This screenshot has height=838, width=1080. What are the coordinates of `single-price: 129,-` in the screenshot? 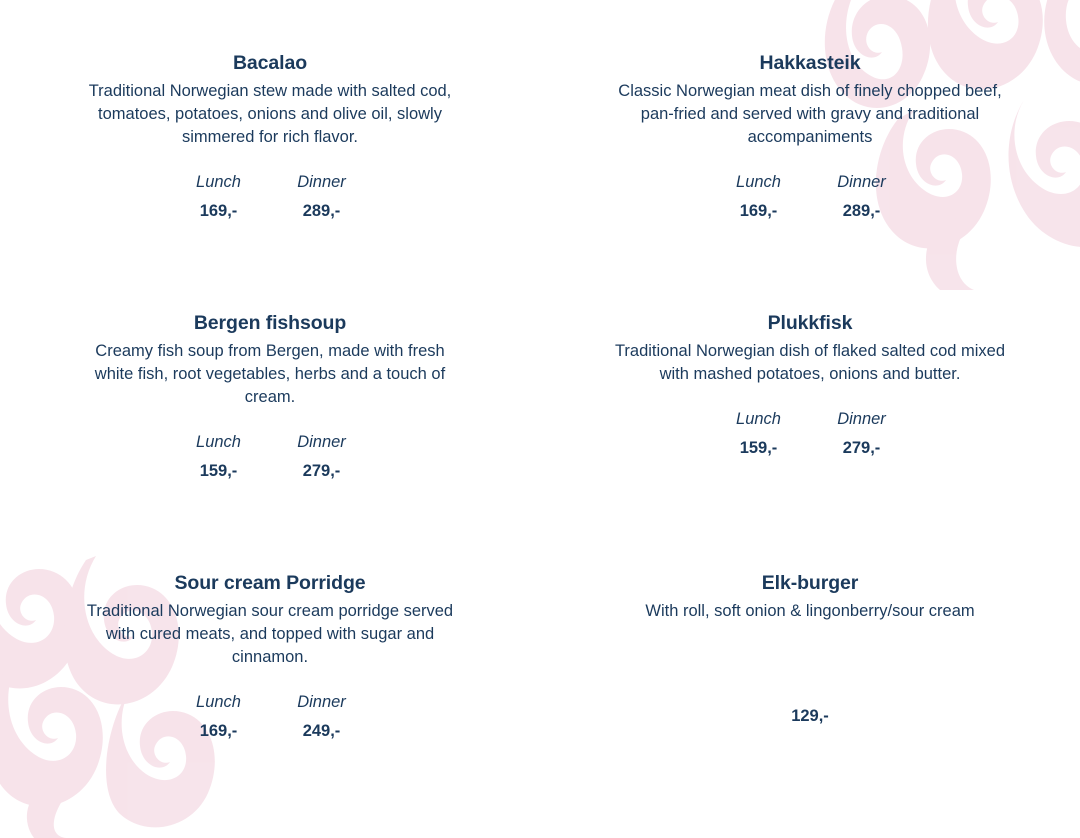 It's located at (810, 716).